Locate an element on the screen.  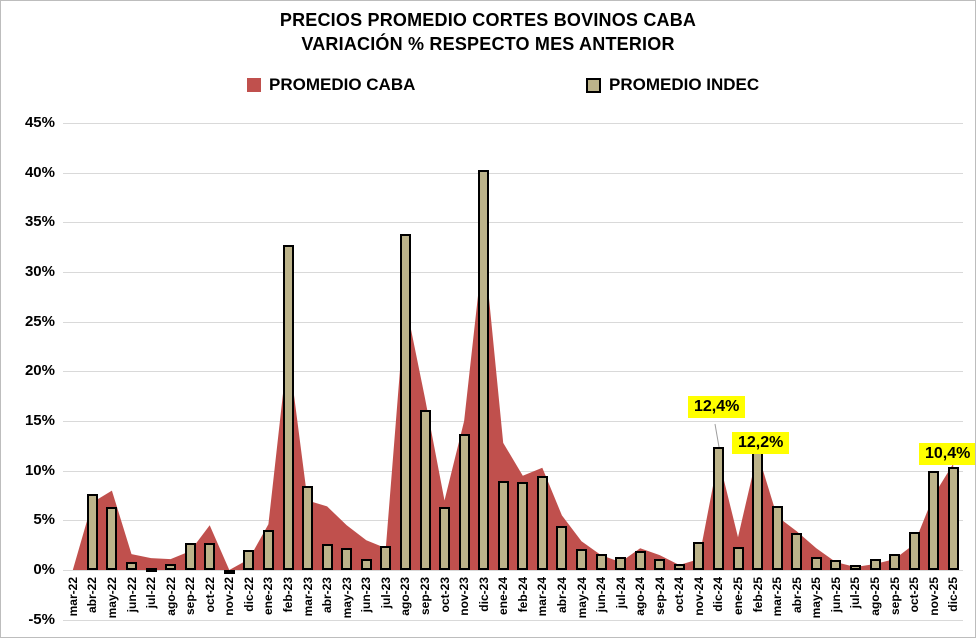
y-axis-tick: 30% is located at coordinates (39, 271).